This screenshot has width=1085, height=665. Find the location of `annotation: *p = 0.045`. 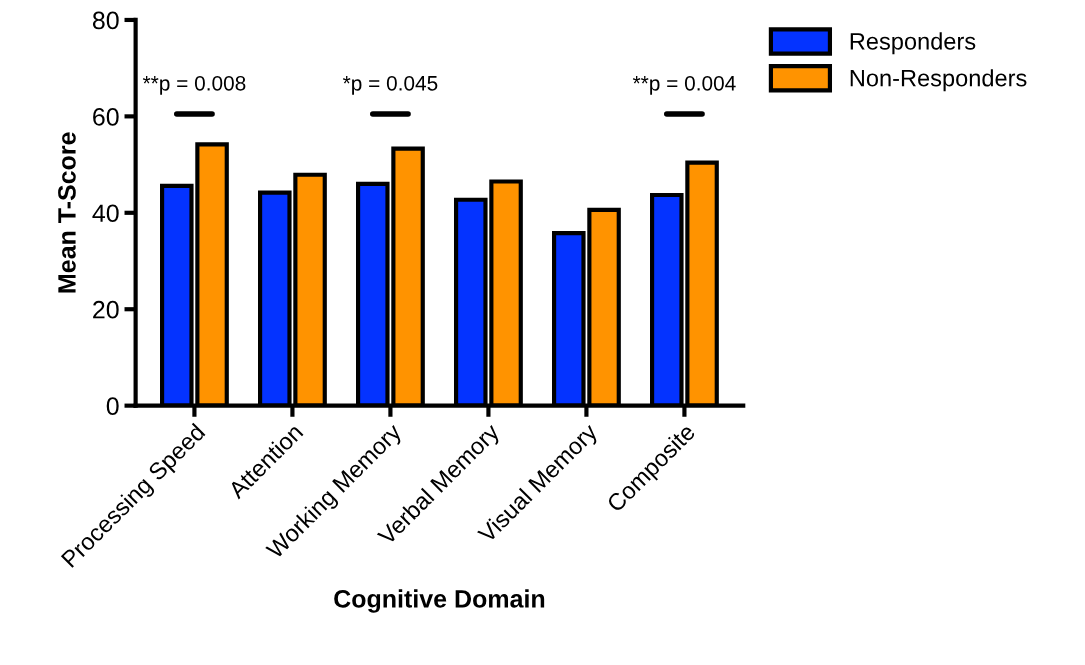

annotation: *p = 0.045 is located at coordinates (390, 85).